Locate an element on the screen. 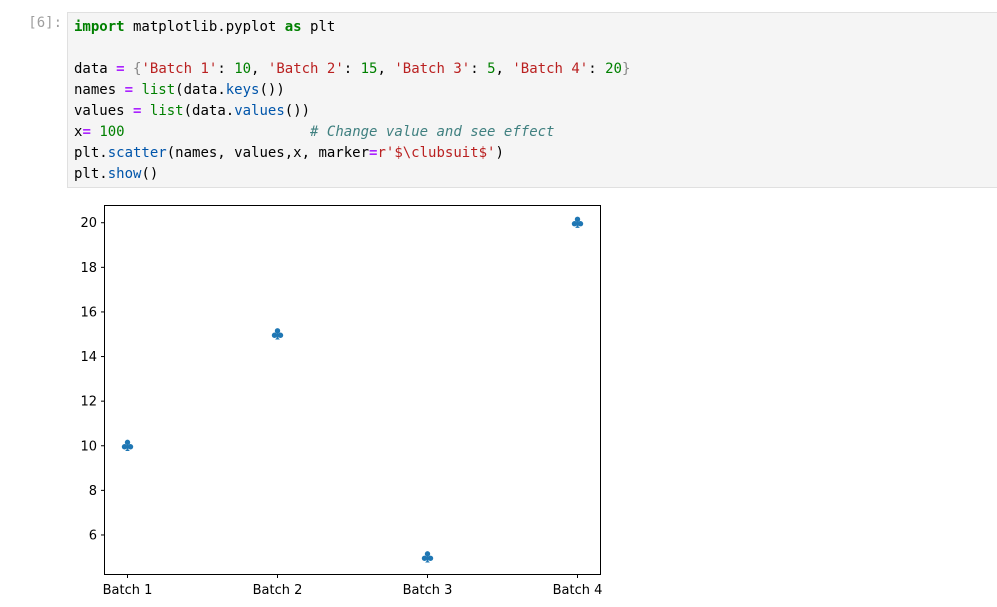  x-tick-label: Batch 1 is located at coordinates (128, 590).